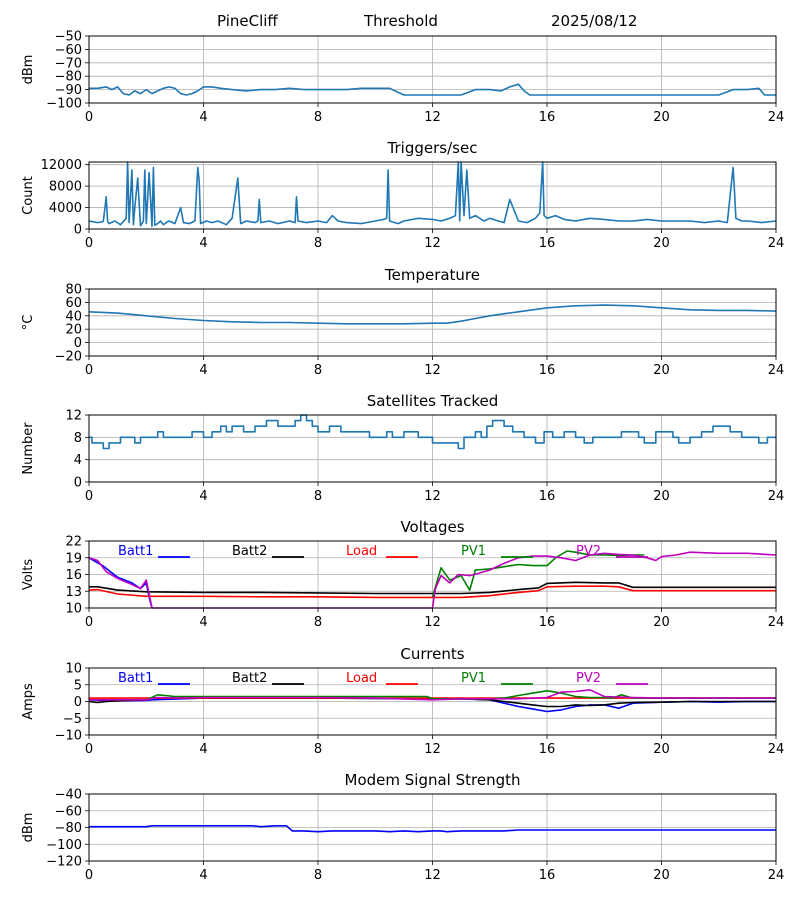 The image size is (800, 900). Describe the element at coordinates (661, 749) in the screenshot. I see `currents-xtick-label-5: 20` at that location.